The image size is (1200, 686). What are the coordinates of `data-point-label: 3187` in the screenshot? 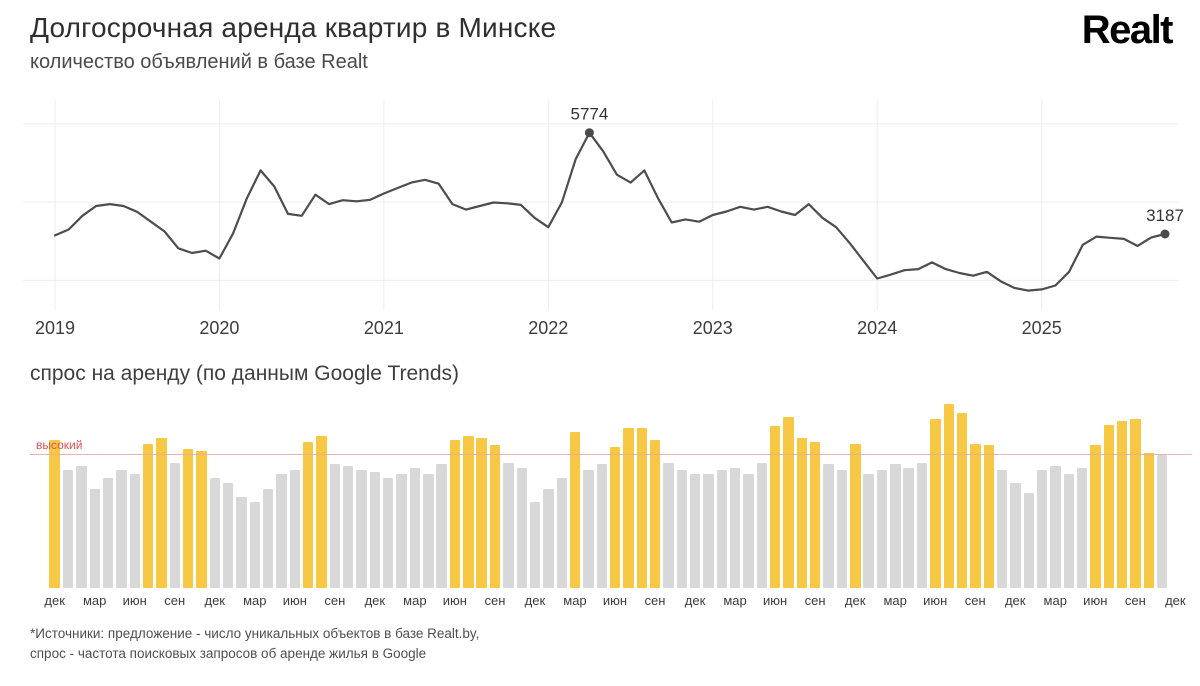 It's located at (1165, 215).